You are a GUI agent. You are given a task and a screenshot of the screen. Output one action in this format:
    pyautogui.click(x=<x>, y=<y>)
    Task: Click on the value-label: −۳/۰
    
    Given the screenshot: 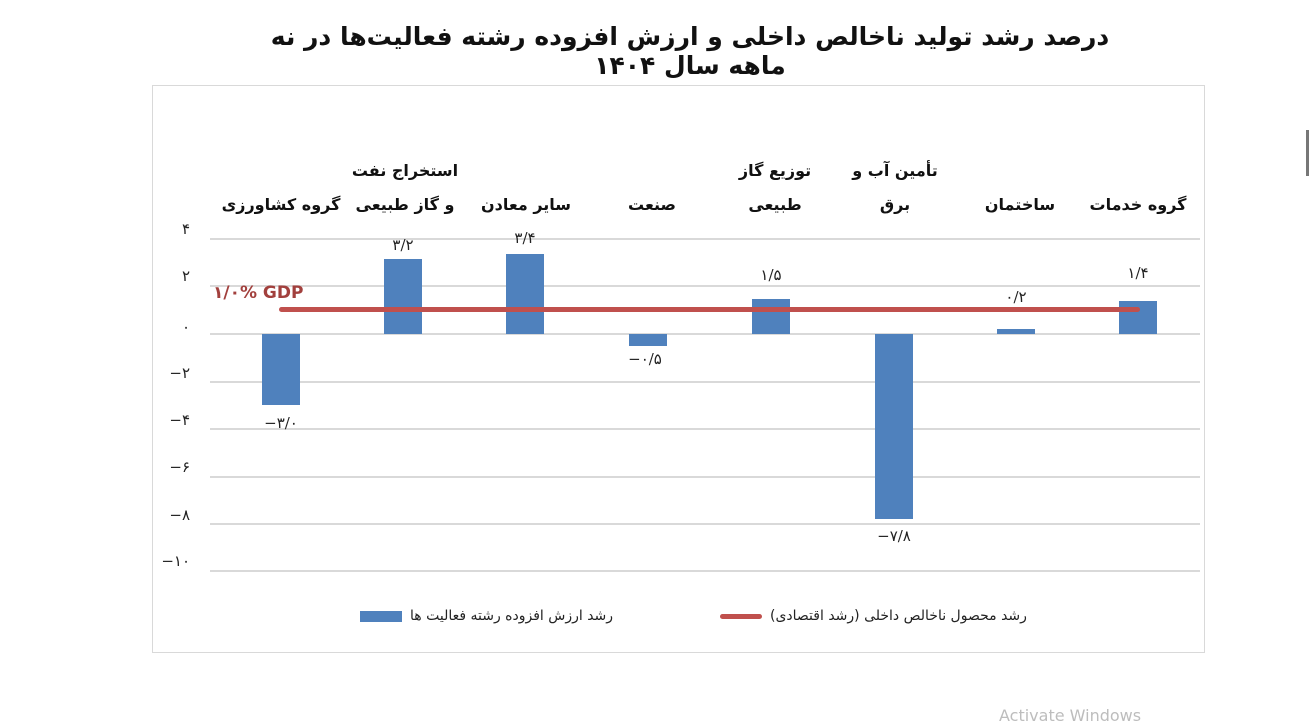 What is the action you would take?
    pyautogui.click(x=281, y=423)
    